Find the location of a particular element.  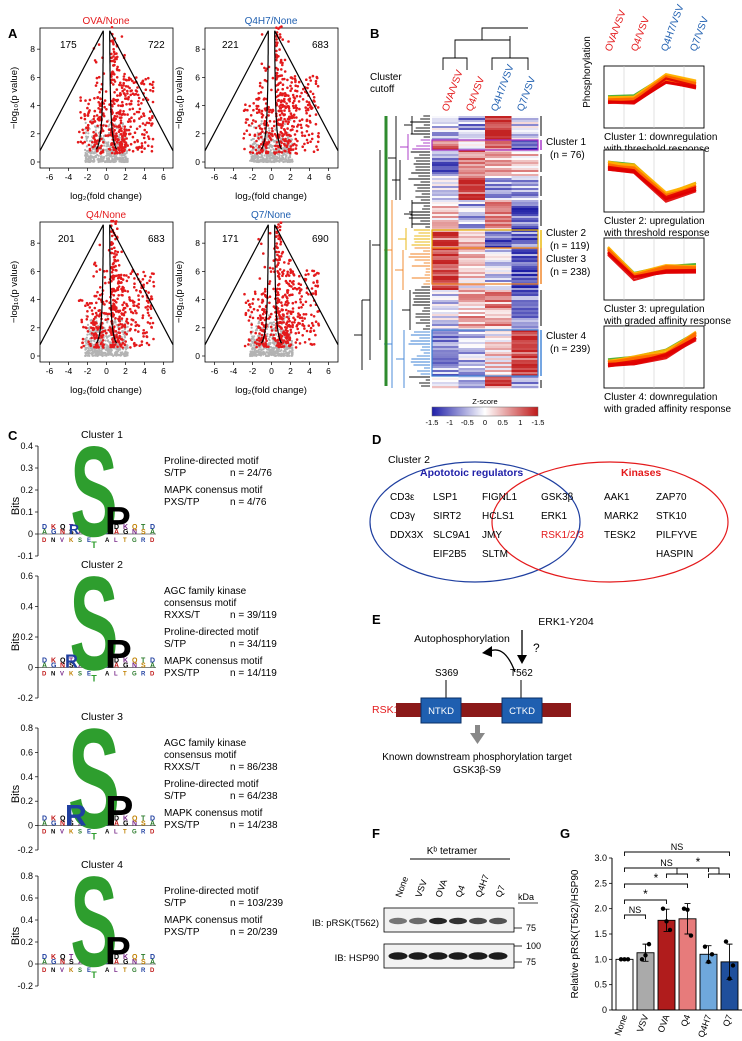

logo-letter: G is located at coordinates (126, 824).